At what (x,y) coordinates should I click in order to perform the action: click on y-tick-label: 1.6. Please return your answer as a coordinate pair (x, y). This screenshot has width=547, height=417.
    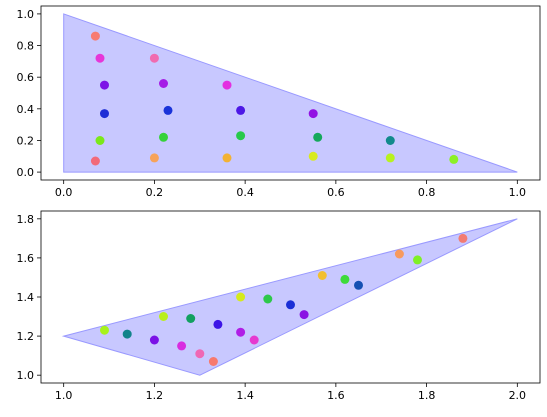
    Looking at the image, I should click on (26, 258).